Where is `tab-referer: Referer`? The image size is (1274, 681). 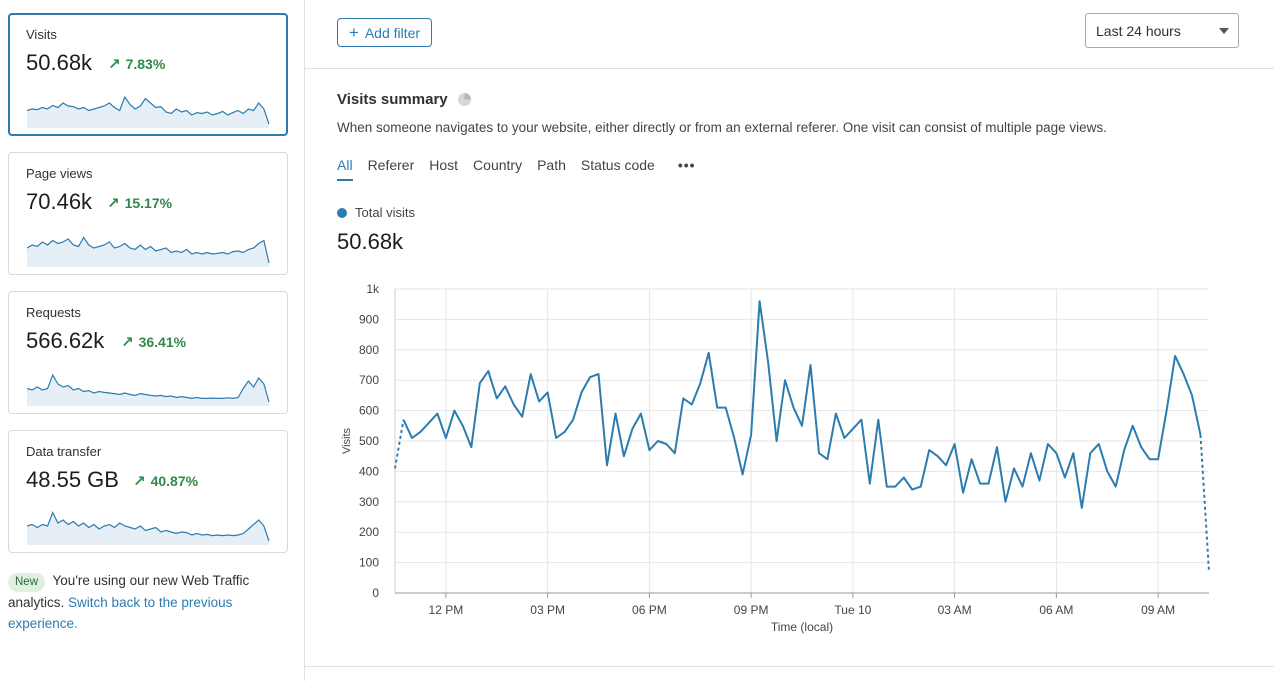
tab-referer: Referer is located at coordinates (391, 165).